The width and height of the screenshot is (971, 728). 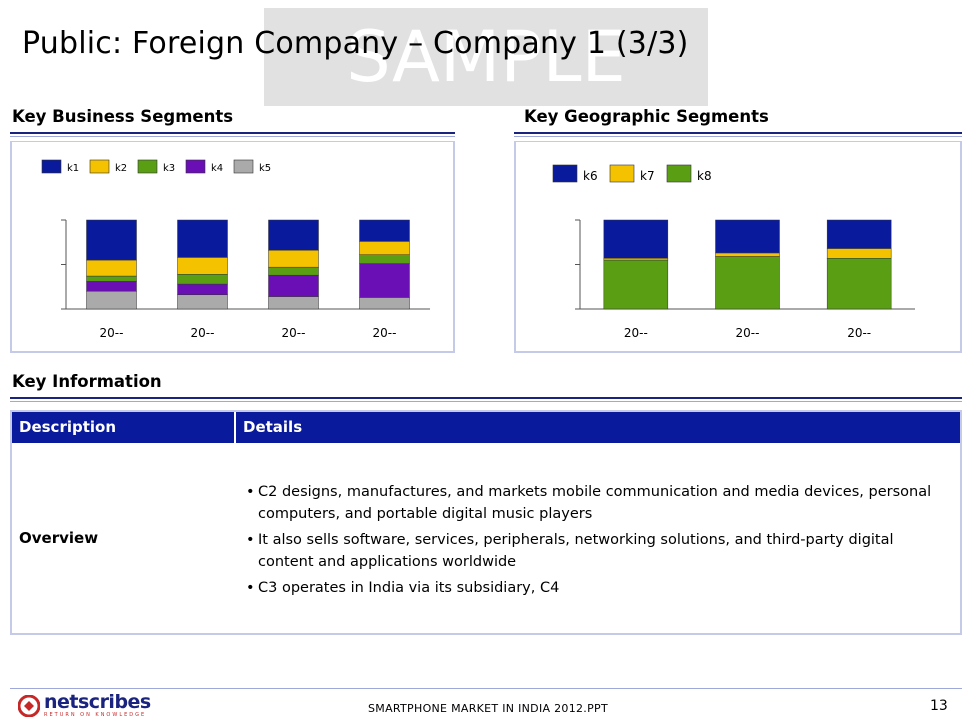 What do you see at coordinates (488, 708) in the screenshot?
I see `footer-document-name: SMARTPHONE MARKET IN INDIA 2012.PPT` at bounding box center [488, 708].